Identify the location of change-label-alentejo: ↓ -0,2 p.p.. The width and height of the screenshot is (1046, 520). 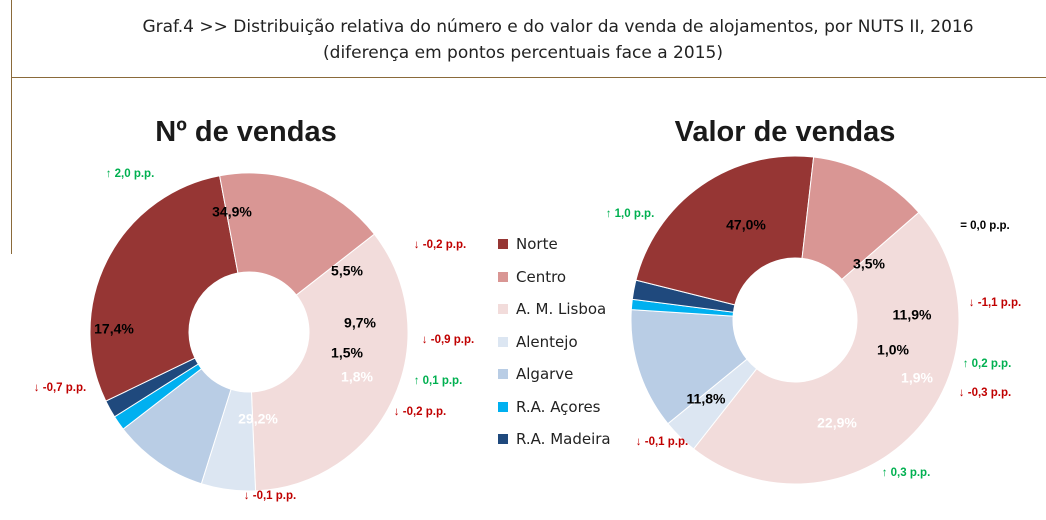
(440, 245).